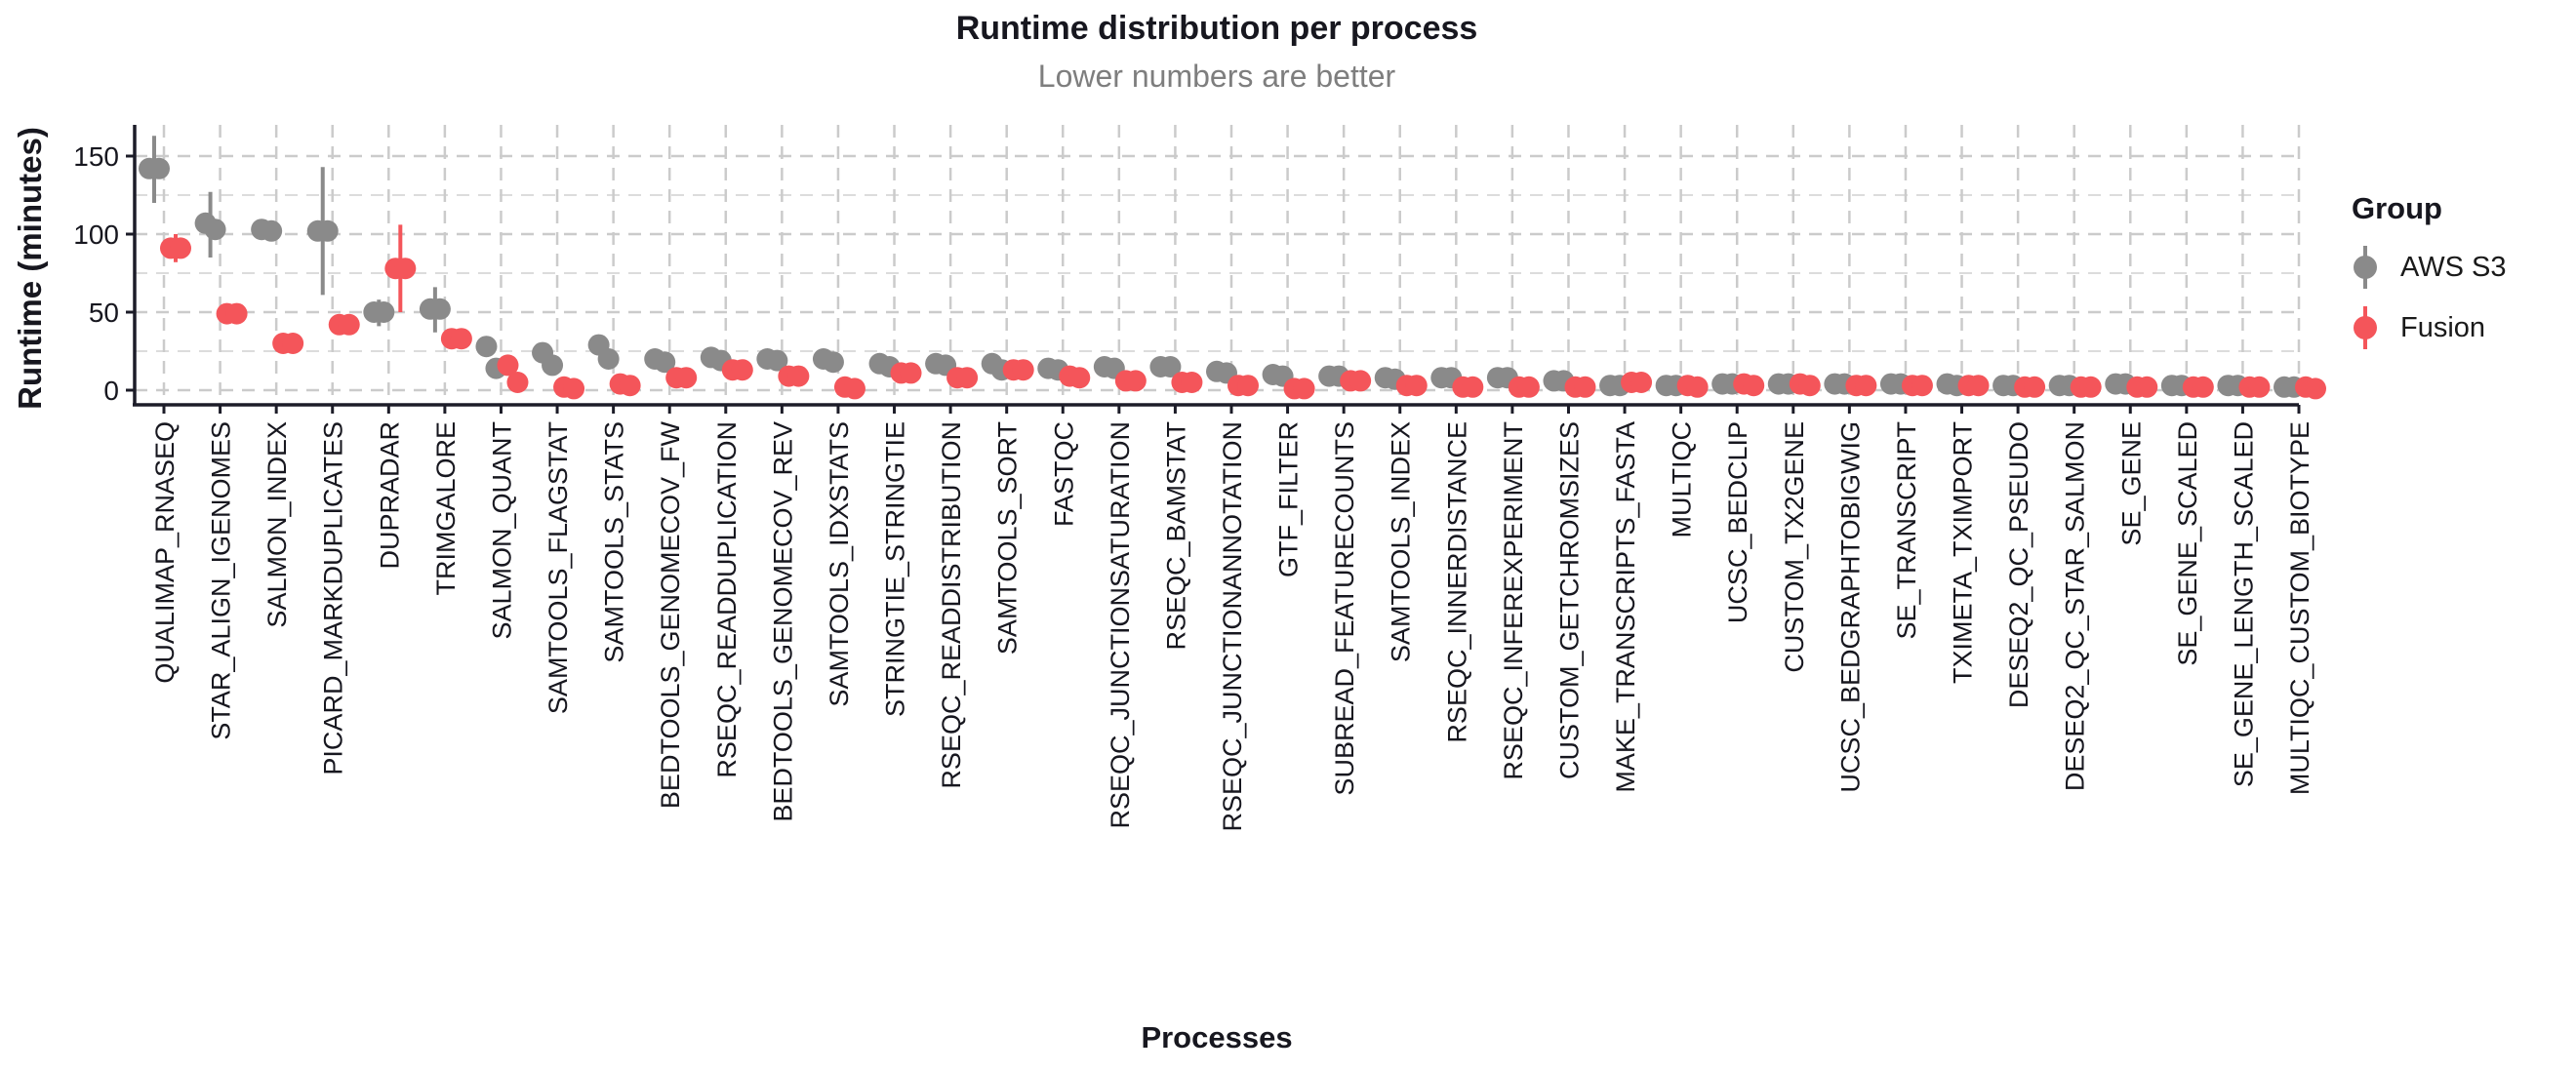 This screenshot has height=1073, width=2576. I want to click on x-tick-label: BEDTOOLS_GENOMECOV_FW, so click(670, 614).